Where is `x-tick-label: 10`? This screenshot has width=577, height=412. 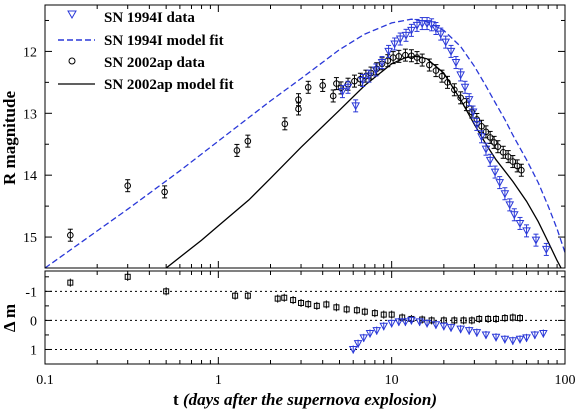 x-tick-label: 10 is located at coordinates (392, 380).